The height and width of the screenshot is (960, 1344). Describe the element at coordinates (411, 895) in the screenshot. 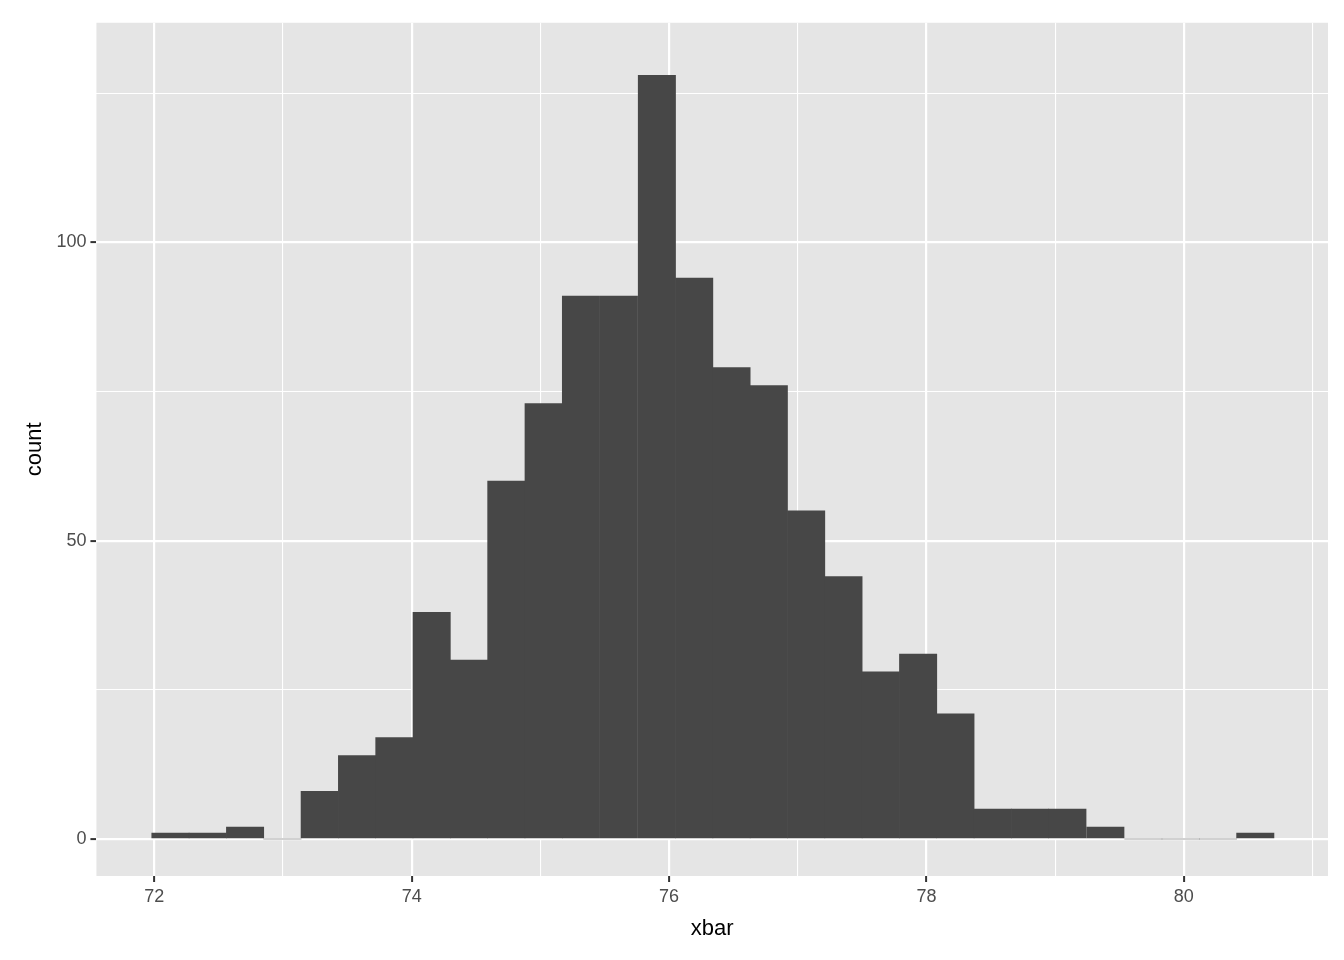

I see `x-tick-label: 74` at that location.